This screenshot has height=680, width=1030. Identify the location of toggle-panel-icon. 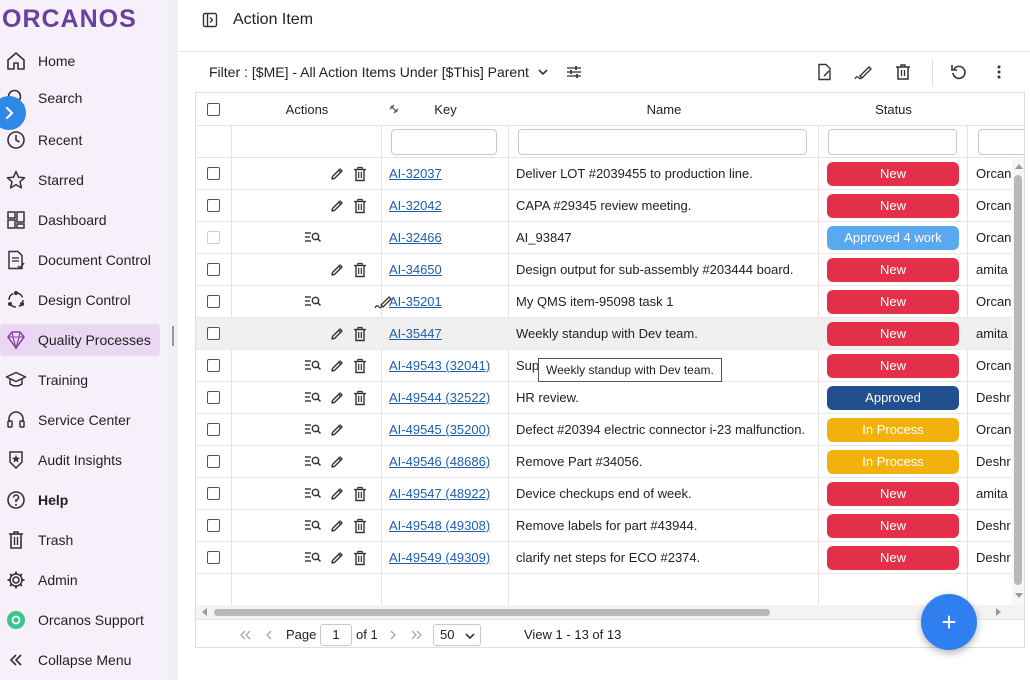
(210, 20).